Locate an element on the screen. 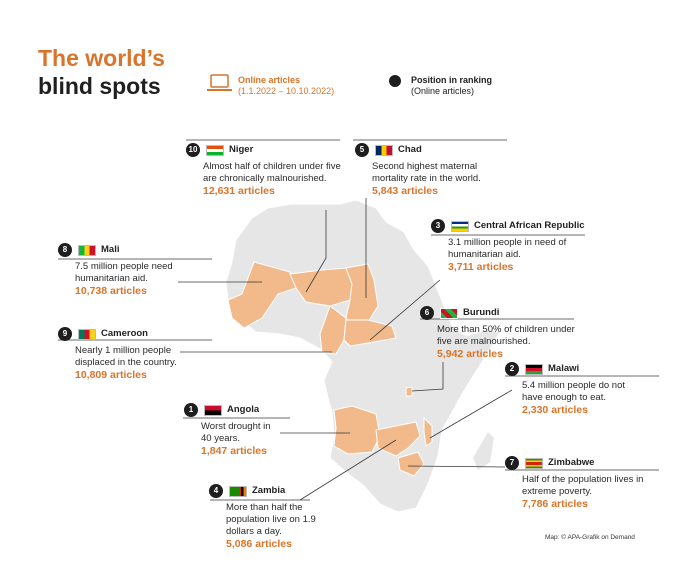  malawi-pointer-line is located at coordinates (471, 414).